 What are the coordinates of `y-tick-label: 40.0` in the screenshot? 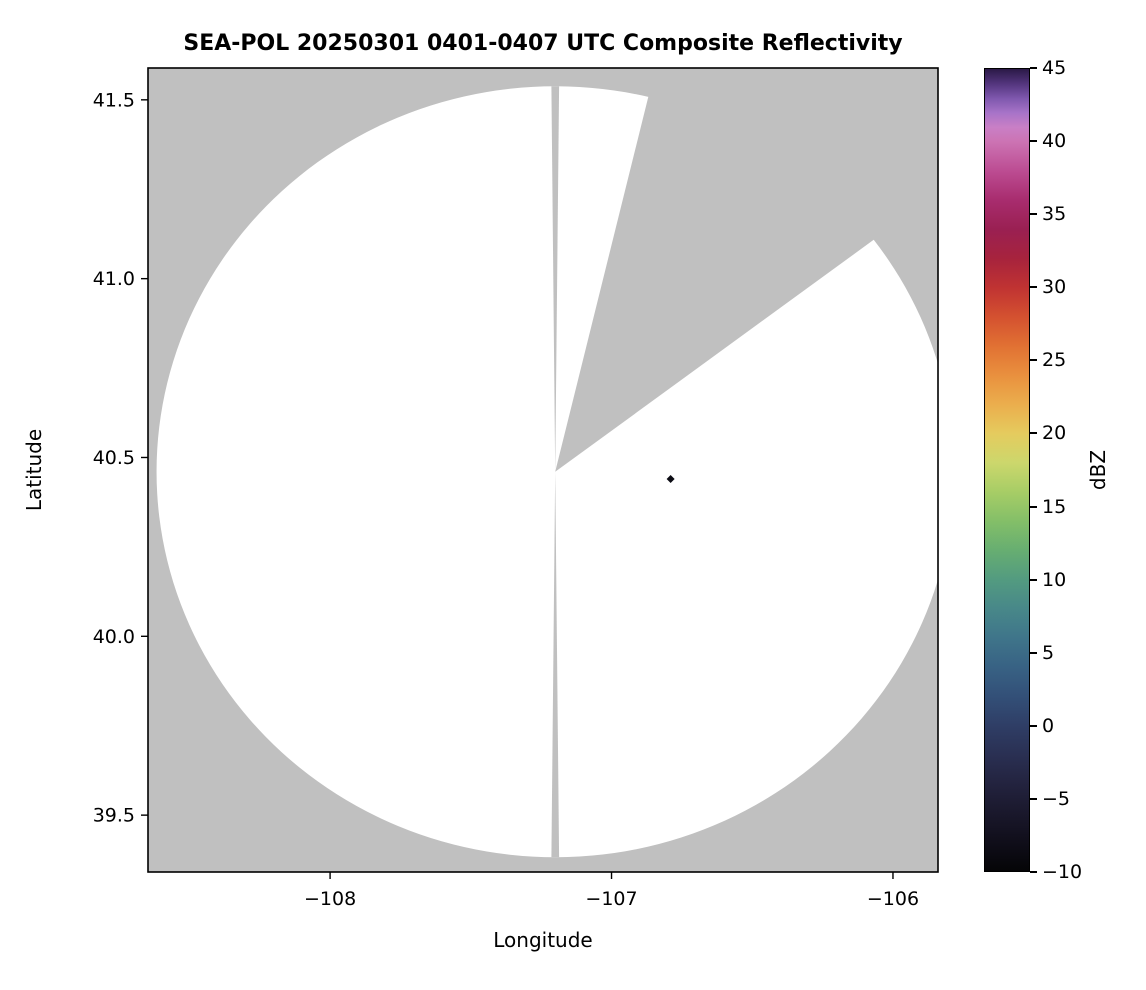 It's located at (114, 637).